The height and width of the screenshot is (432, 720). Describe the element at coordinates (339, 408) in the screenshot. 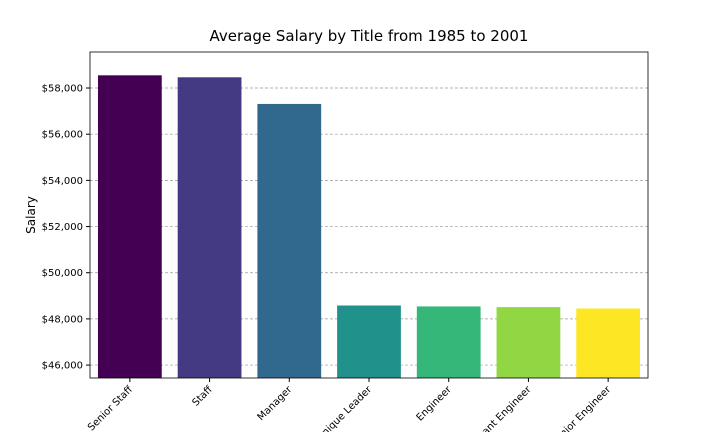

I see `x-tick-label: Technique Leader` at that location.